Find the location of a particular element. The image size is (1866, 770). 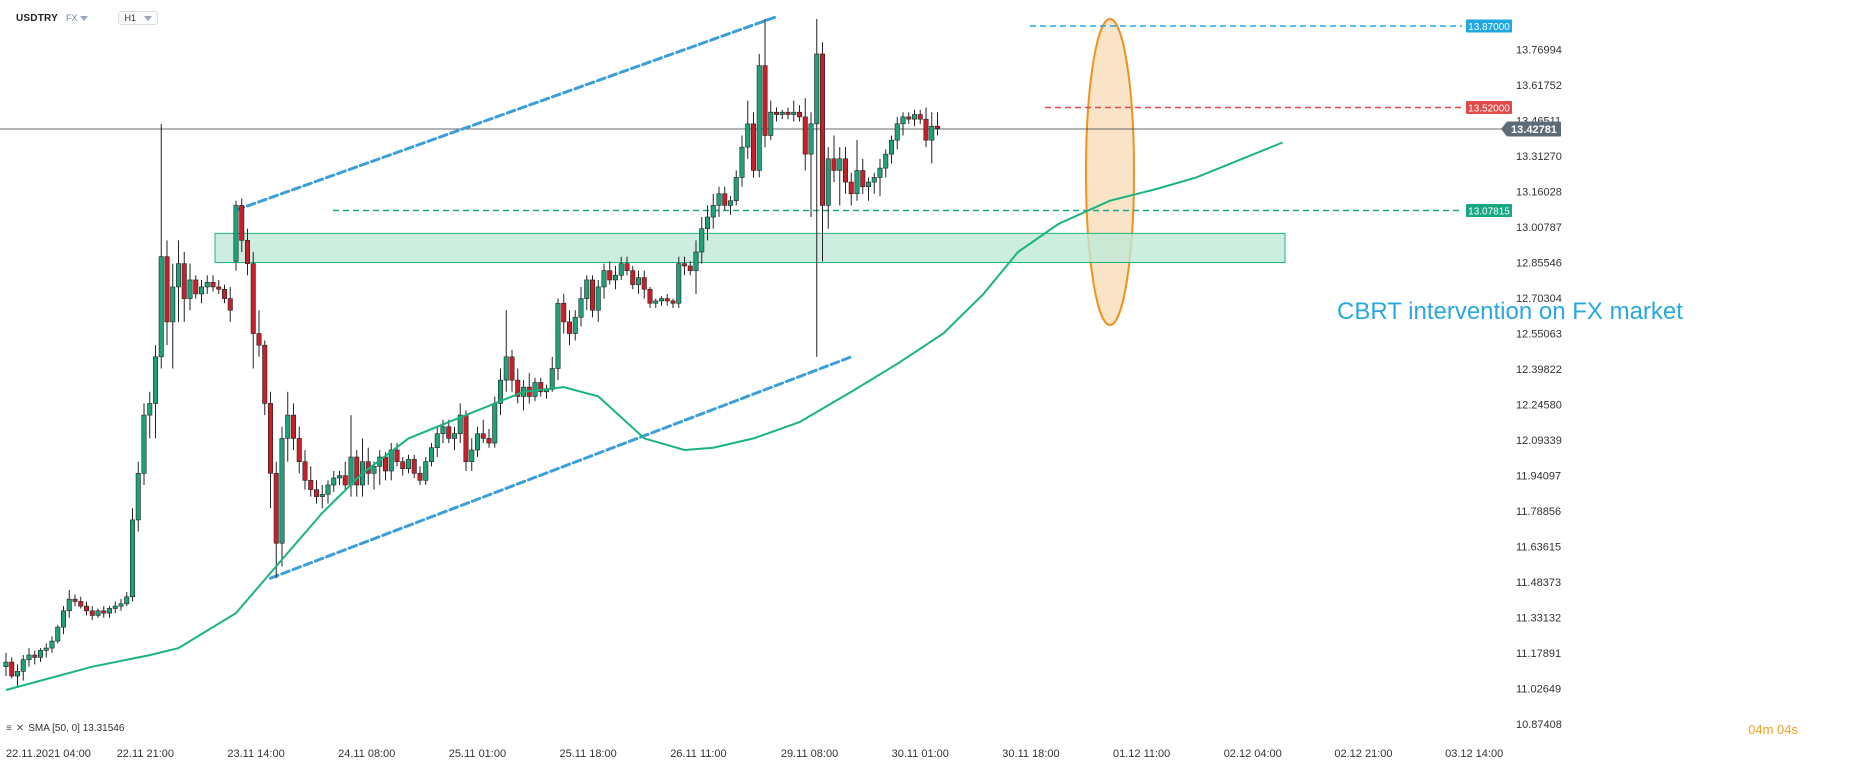

y-tick-label: 13.16028 is located at coordinates (1539, 192).